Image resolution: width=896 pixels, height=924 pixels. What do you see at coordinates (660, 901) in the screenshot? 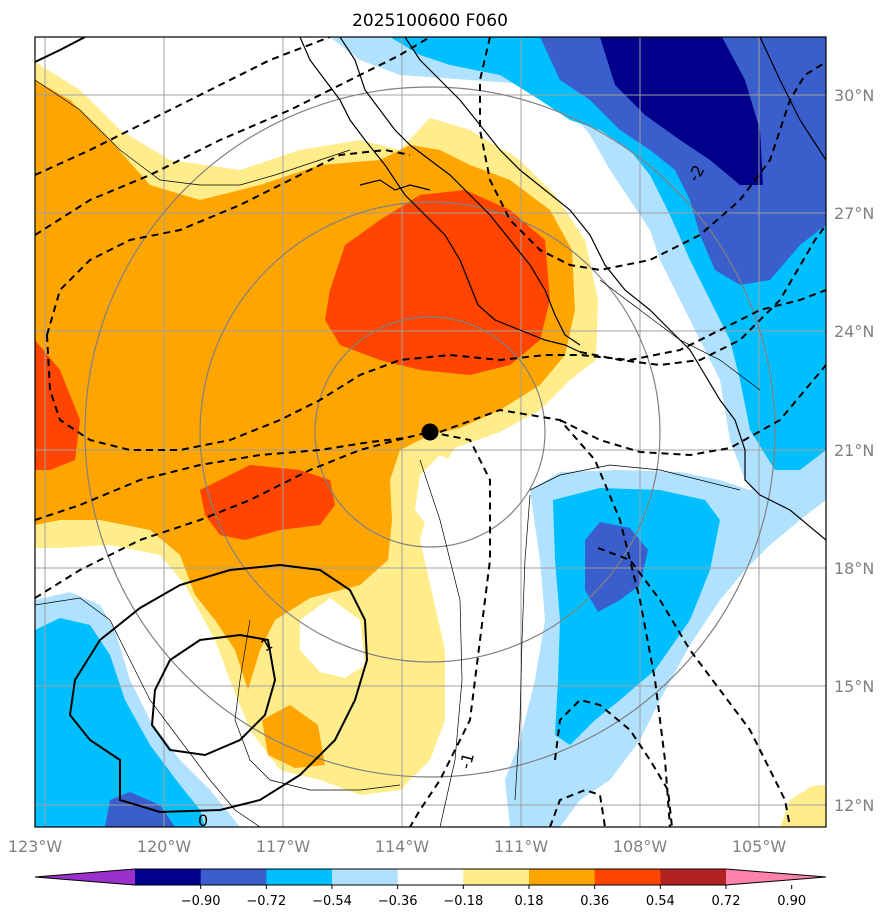
I see `colorbar-label: 0.54` at bounding box center [660, 901].